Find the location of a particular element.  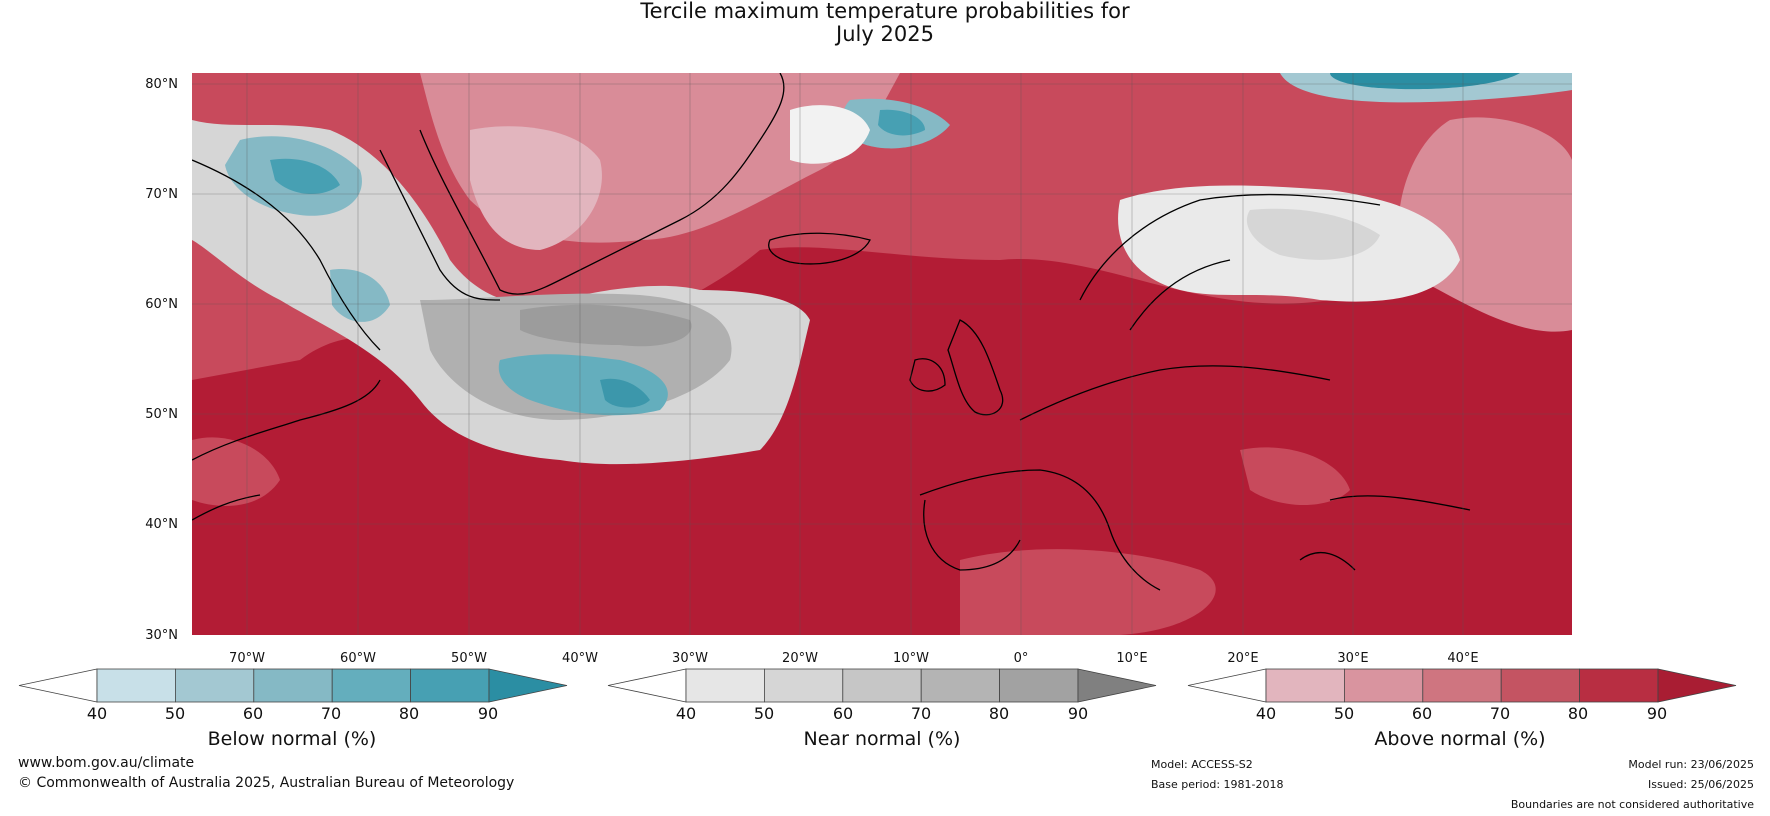

lon-label: 40°E is located at coordinates (1462, 658).